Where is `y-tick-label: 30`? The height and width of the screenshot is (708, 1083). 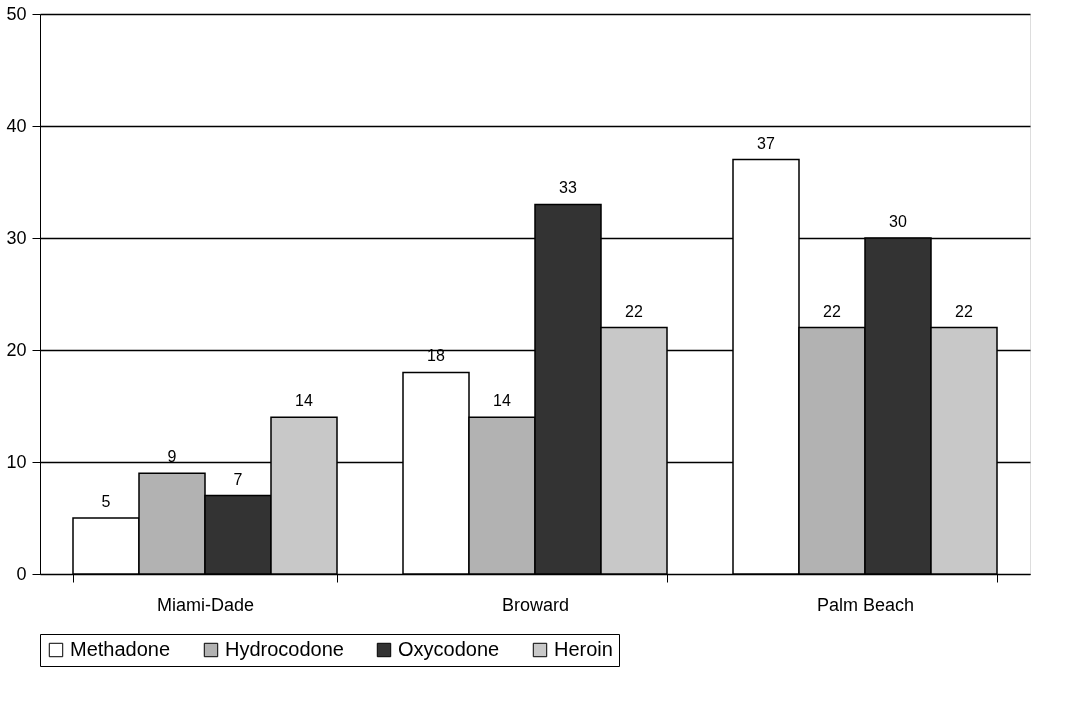 y-tick-label: 30 is located at coordinates (16, 237).